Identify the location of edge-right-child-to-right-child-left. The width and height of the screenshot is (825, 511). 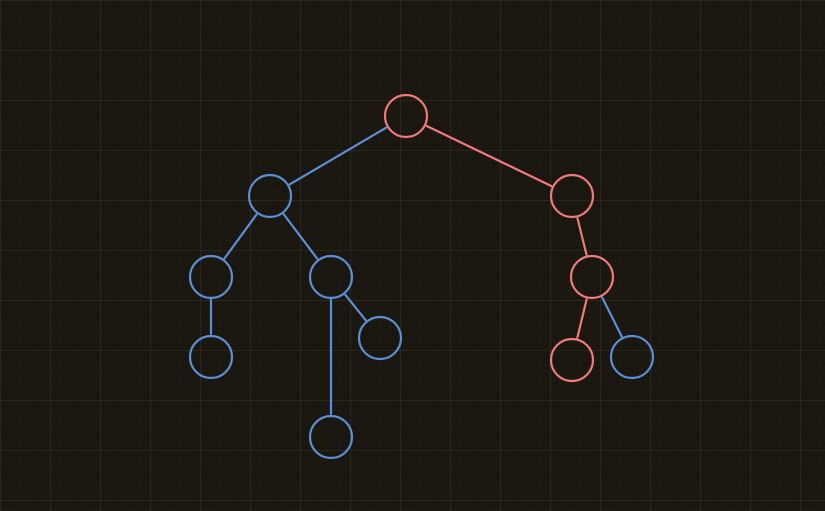
(582, 318).